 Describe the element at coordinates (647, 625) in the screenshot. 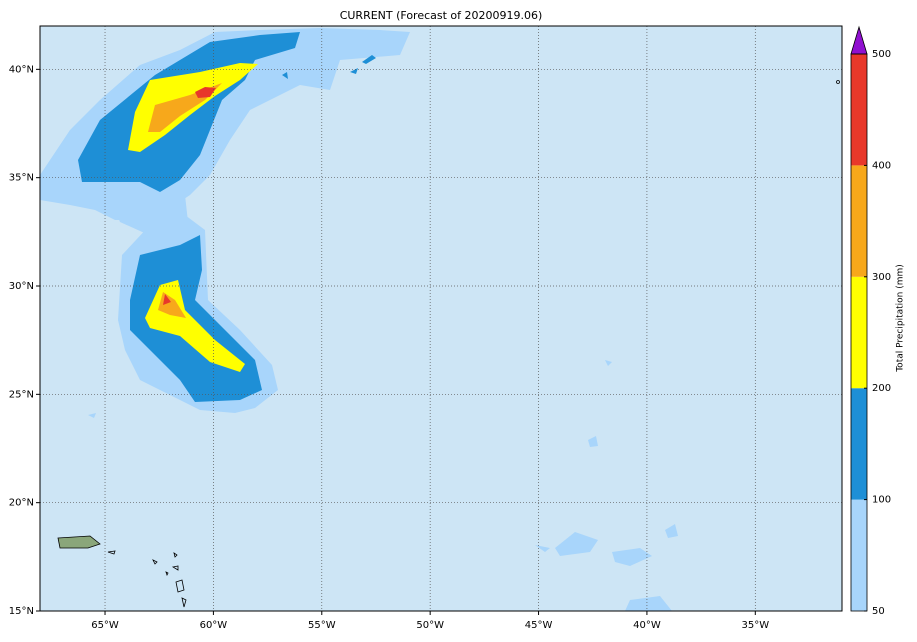

I see `x-tick-label: 40°W` at that location.